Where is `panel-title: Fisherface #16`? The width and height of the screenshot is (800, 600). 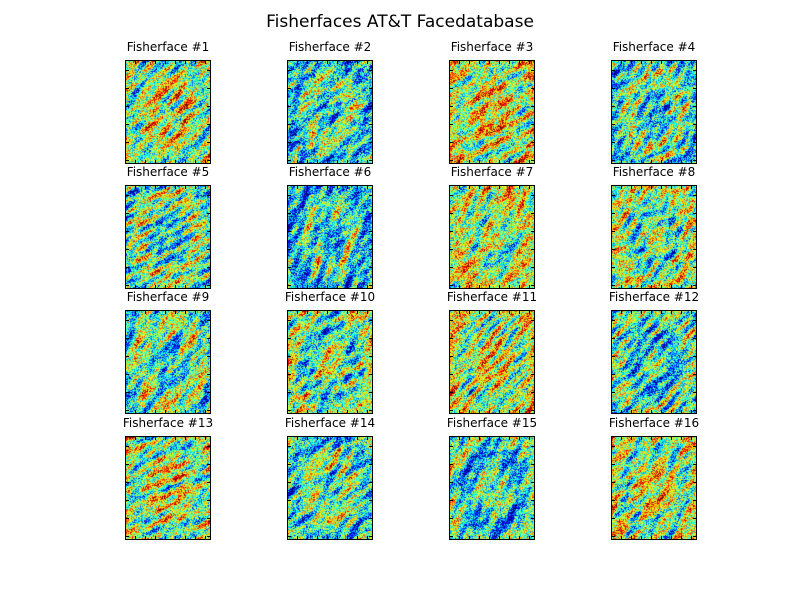
panel-title: Fisherface #16 is located at coordinates (654, 423).